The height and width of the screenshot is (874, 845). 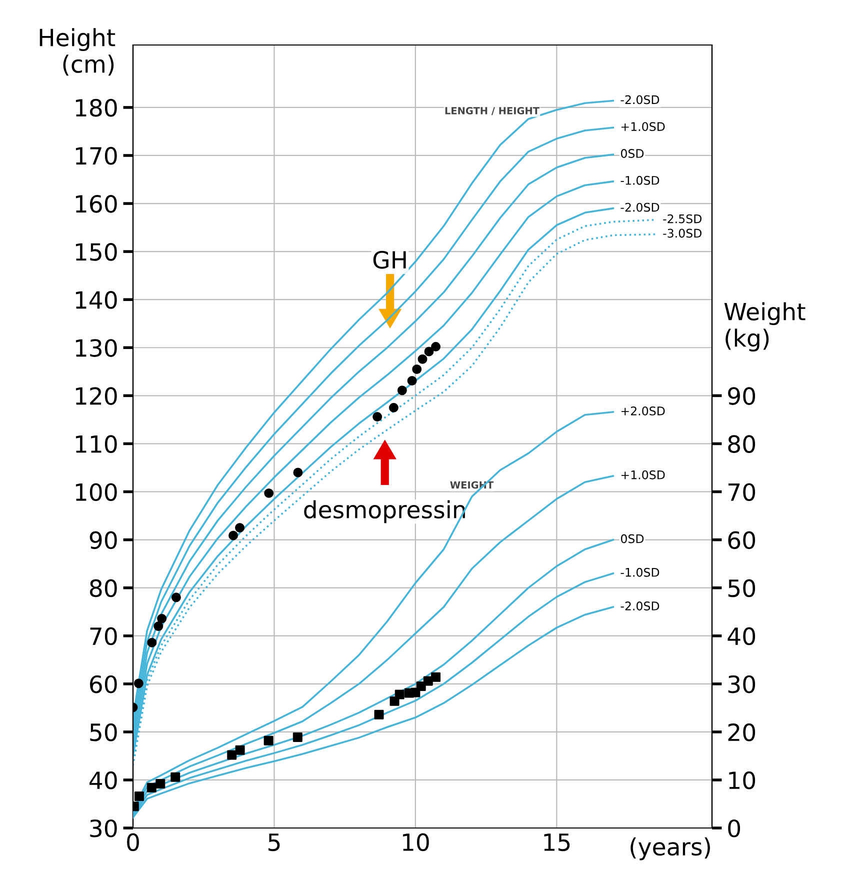 I want to click on annotation: GH, so click(x=389, y=259).